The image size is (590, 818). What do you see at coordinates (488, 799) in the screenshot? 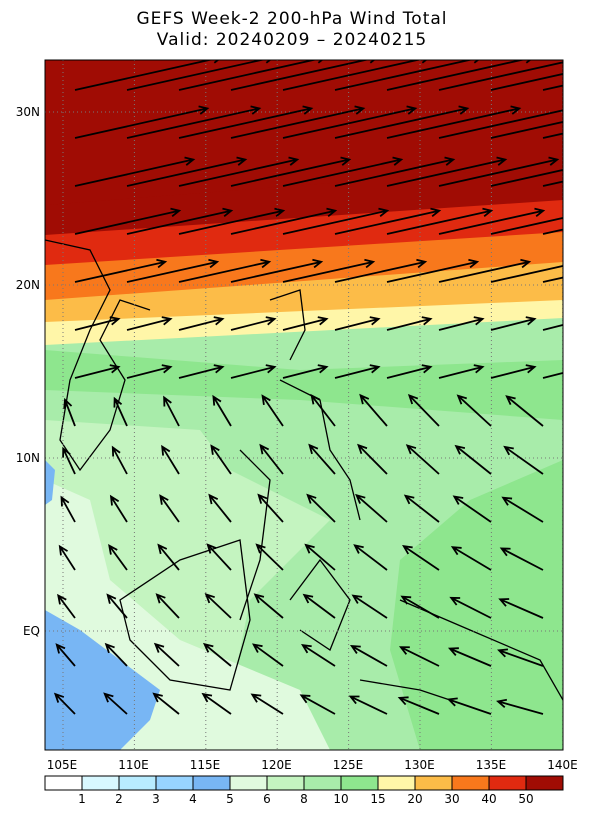
I see `colorbar-label: 40` at bounding box center [488, 799].